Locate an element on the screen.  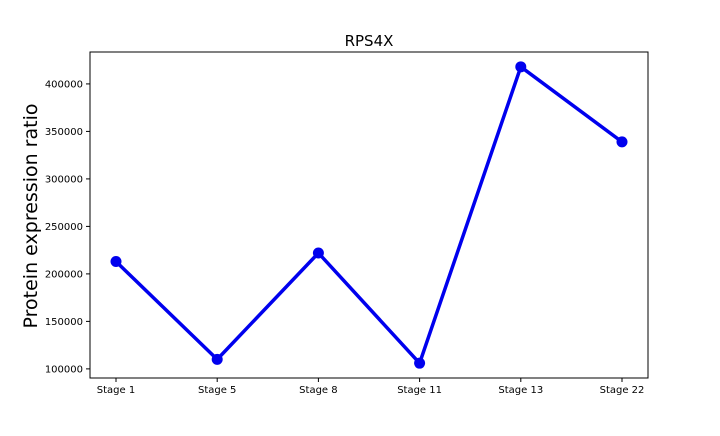
y-tick-label: 250000 is located at coordinates (64, 227).